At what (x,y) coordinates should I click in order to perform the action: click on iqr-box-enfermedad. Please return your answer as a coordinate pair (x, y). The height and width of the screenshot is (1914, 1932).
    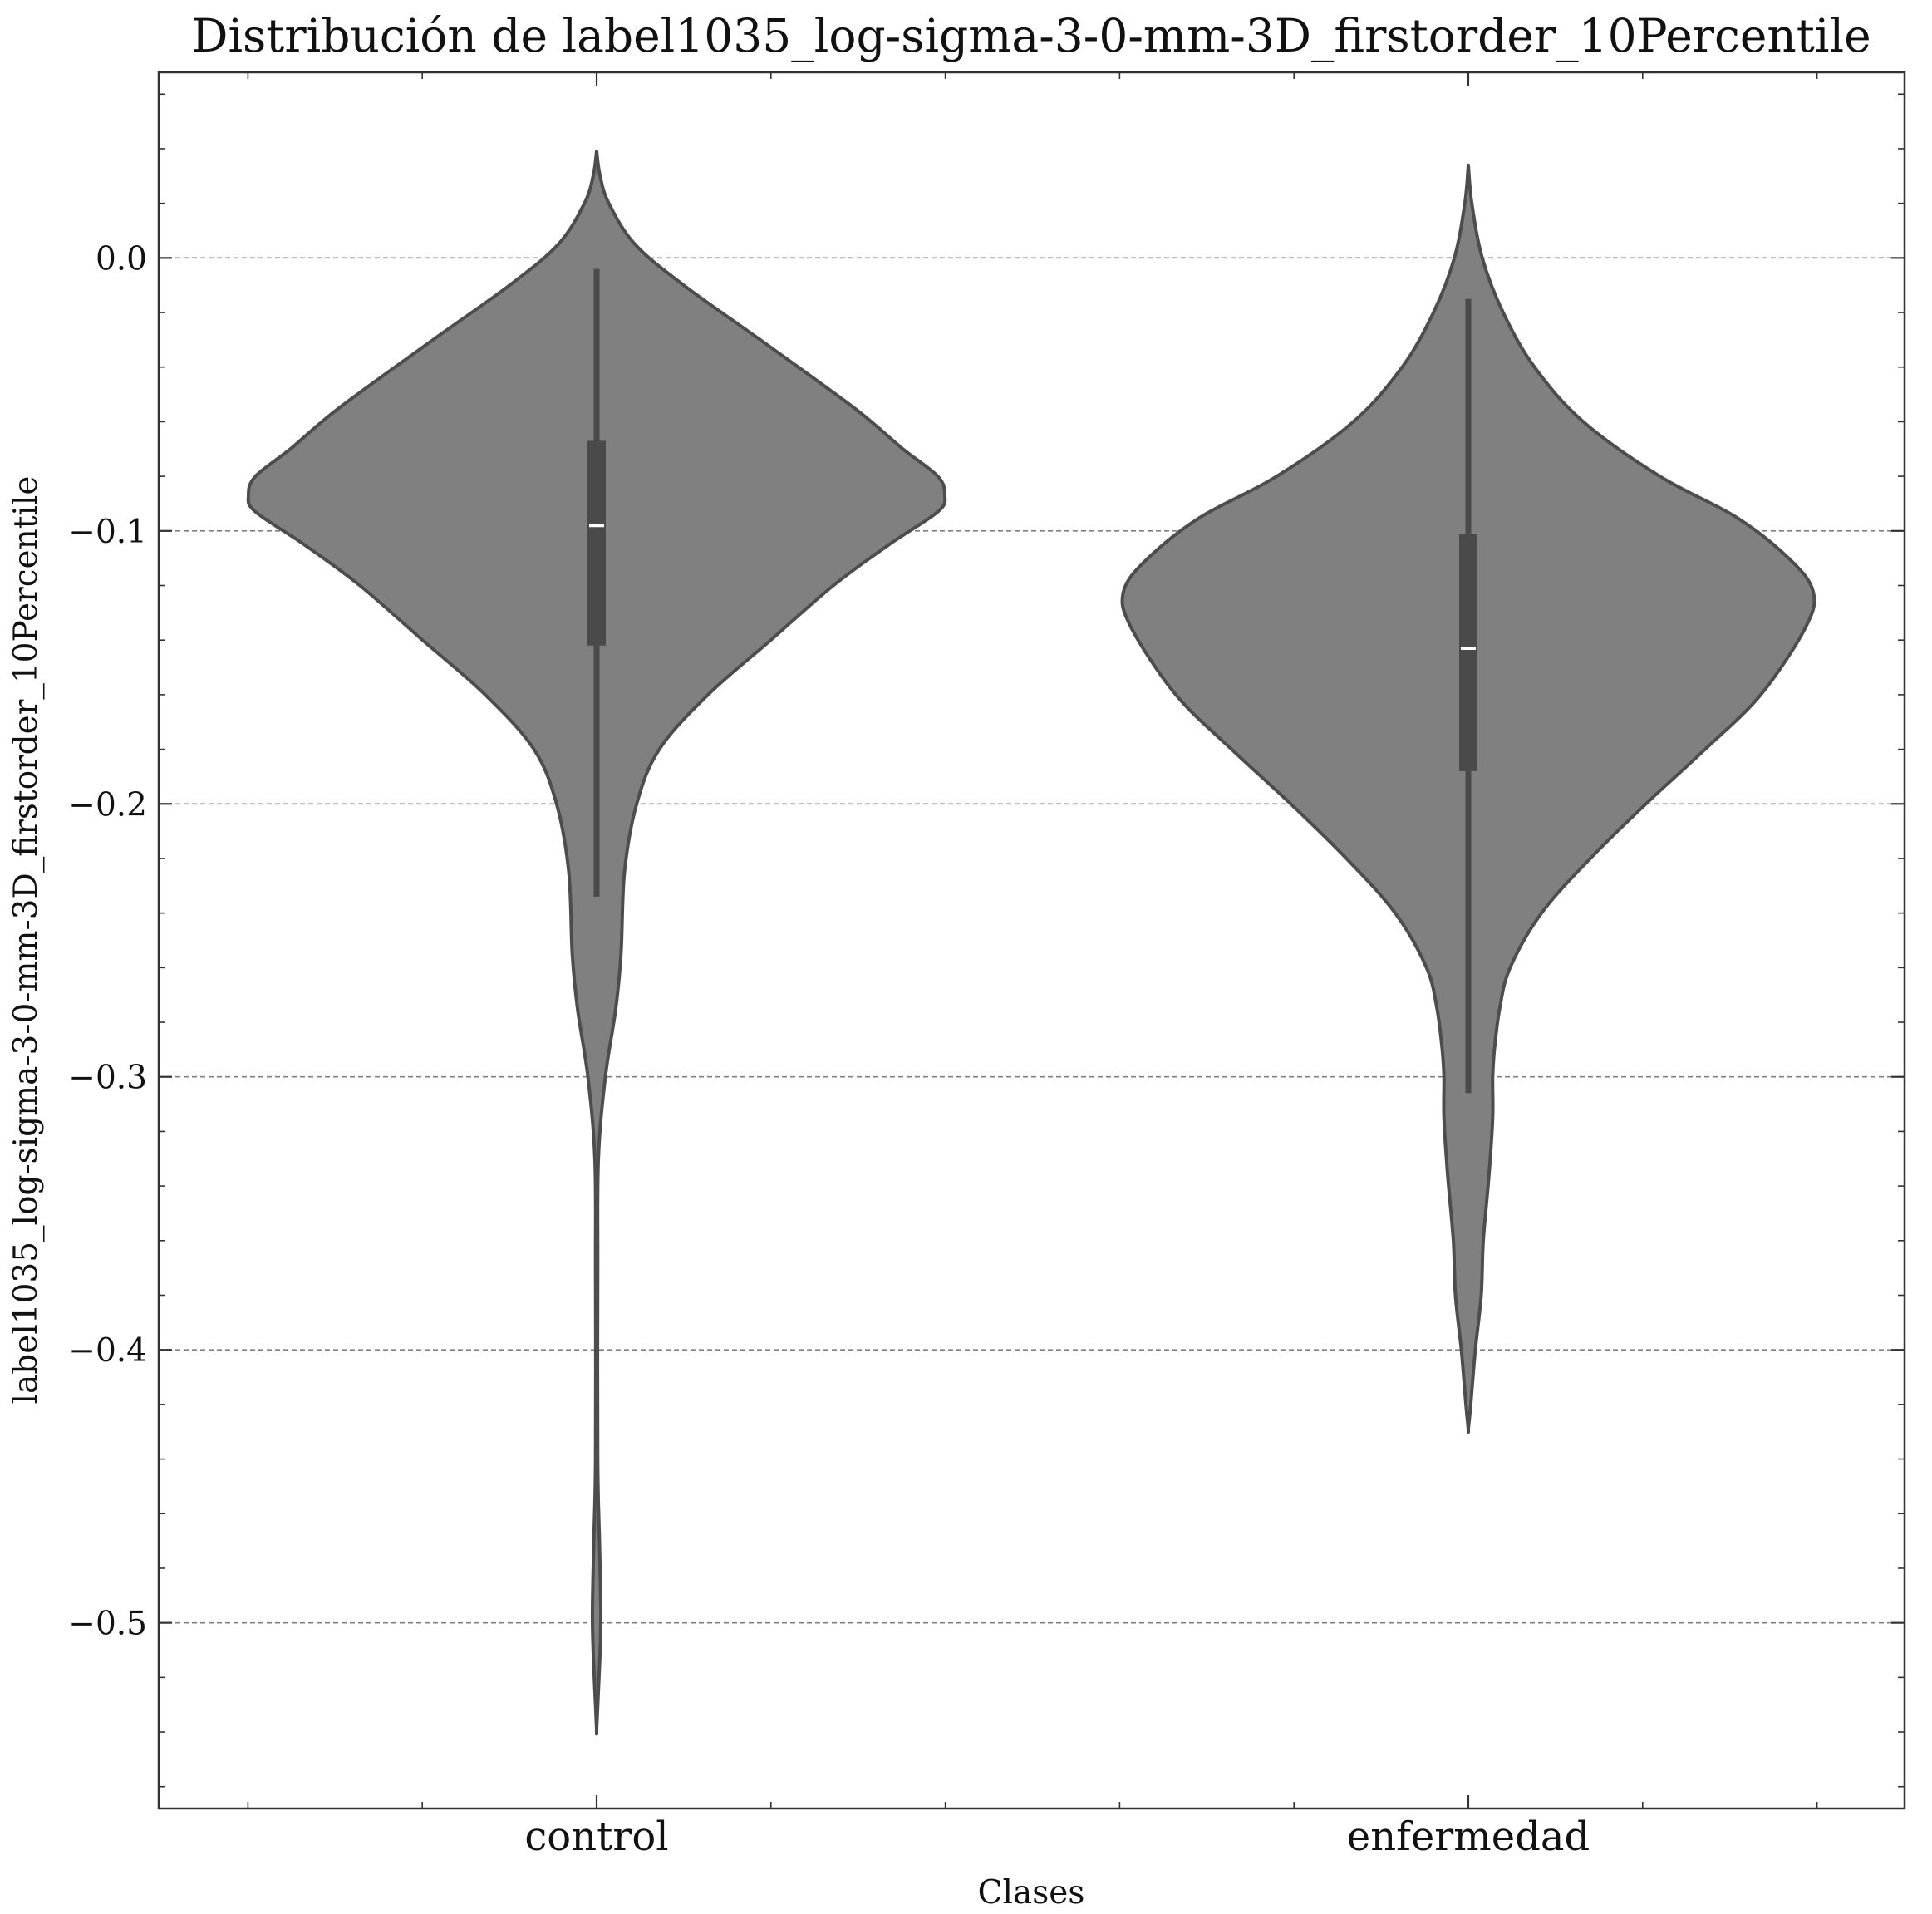
    Looking at the image, I should click on (1468, 652).